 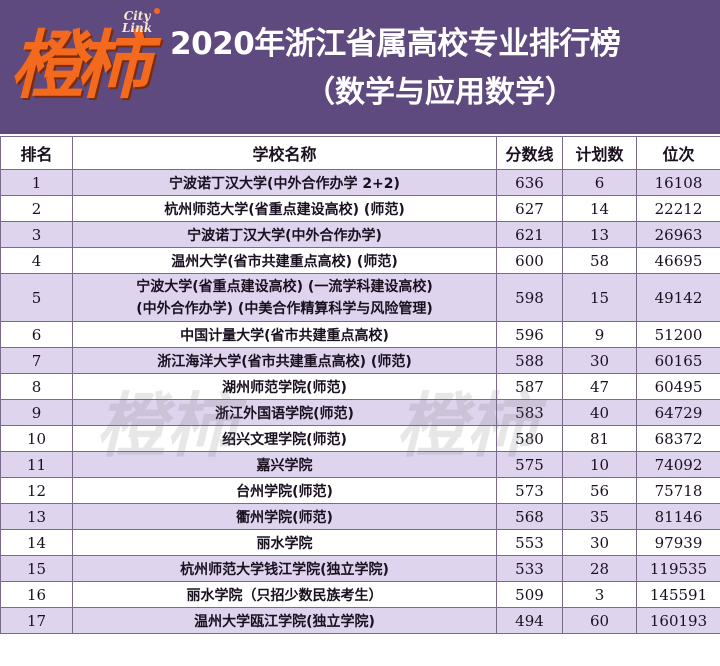 What do you see at coordinates (599, 568) in the screenshot?
I see `plan-cell: 28` at bounding box center [599, 568].